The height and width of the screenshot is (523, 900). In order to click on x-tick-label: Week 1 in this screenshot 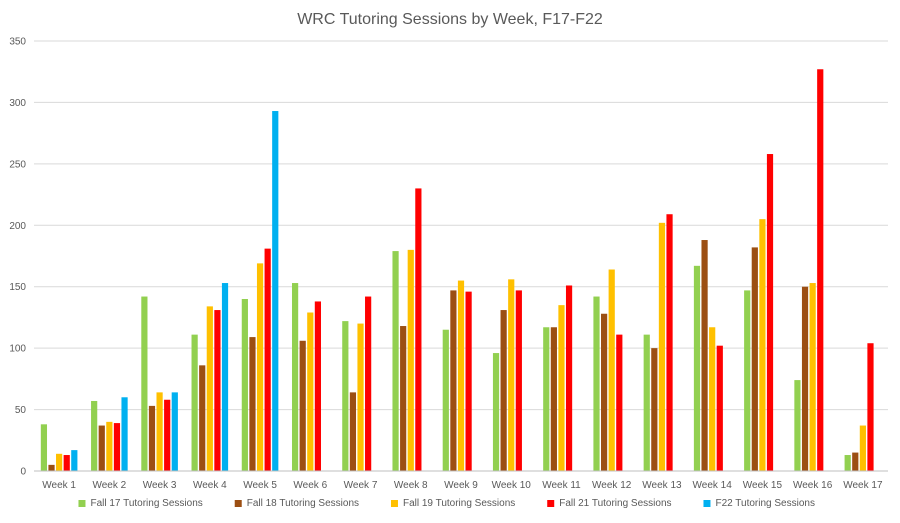, I will do `click(59, 485)`.